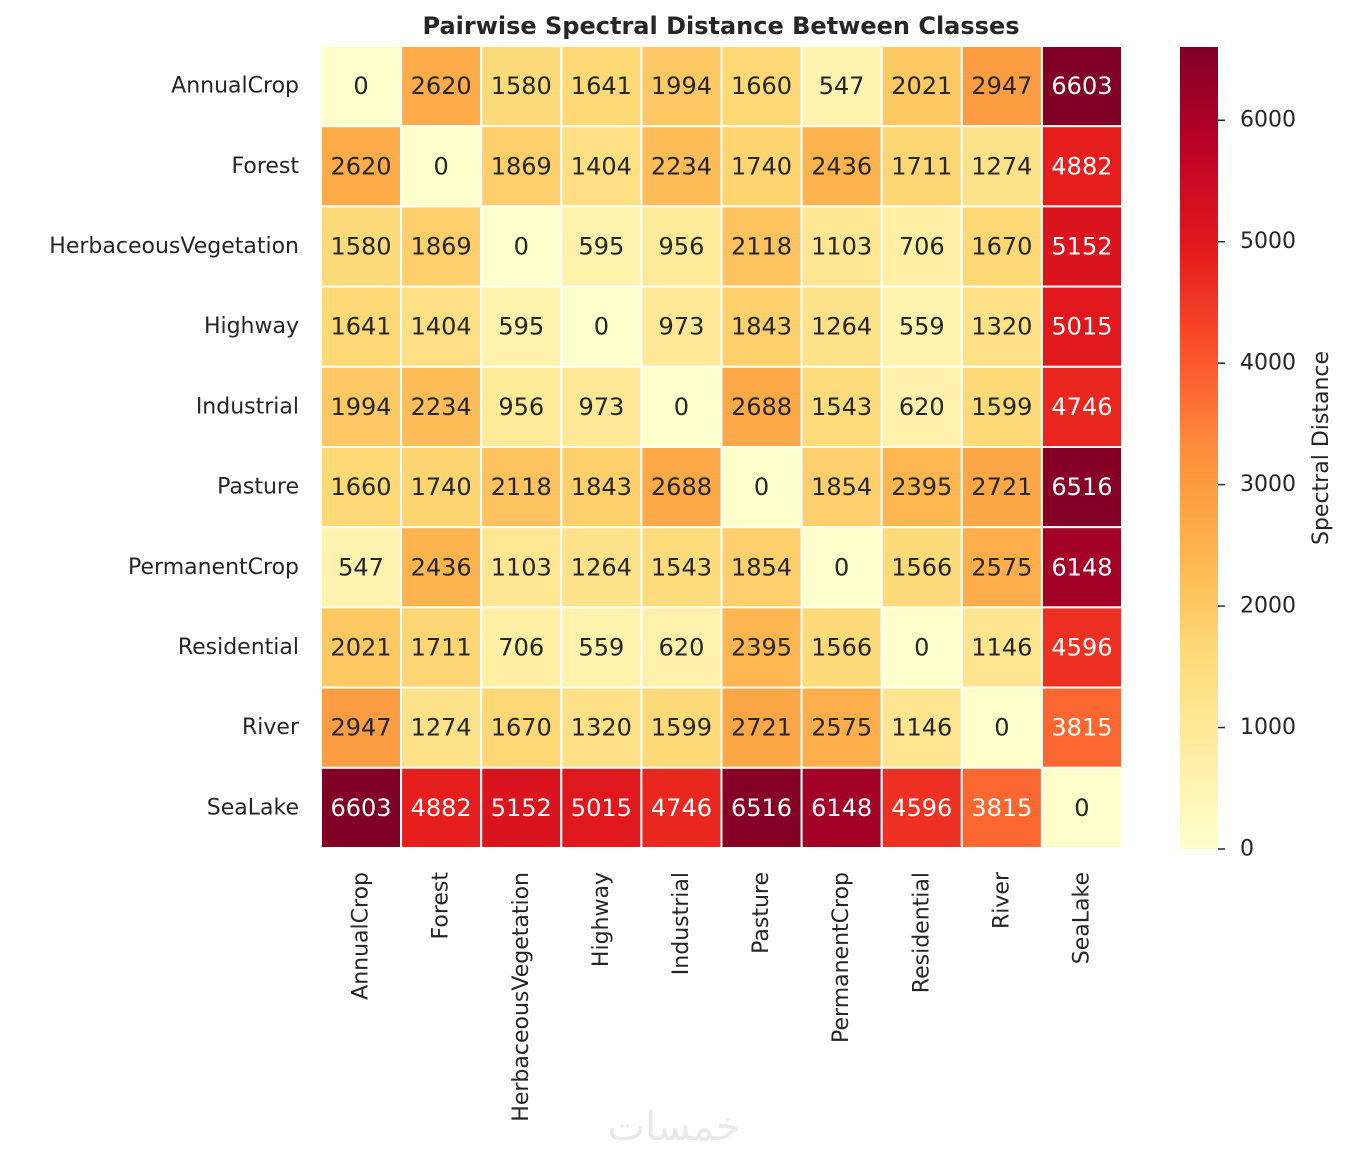 The width and height of the screenshot is (1350, 1169). Describe the element at coordinates (1321, 448) in the screenshot. I see `colorbar-label: Spectral Distance` at that location.